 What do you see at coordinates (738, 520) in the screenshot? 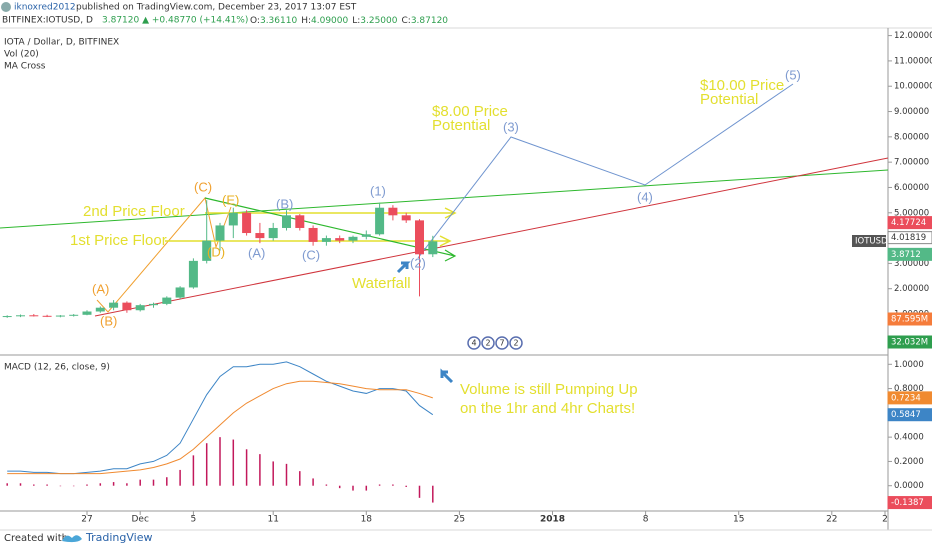
I see `time-tick-label: 15` at bounding box center [738, 520].